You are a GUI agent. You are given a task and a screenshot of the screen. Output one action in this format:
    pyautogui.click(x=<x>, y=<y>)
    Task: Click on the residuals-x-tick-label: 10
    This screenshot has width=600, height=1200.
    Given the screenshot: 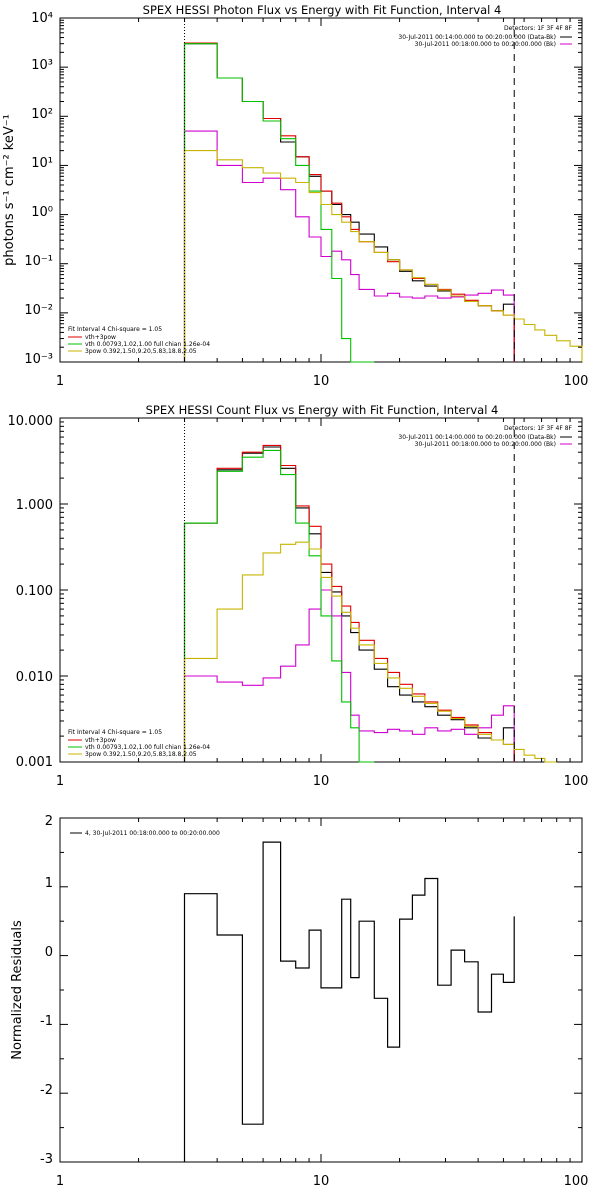 What is the action you would take?
    pyautogui.click(x=321, y=1181)
    